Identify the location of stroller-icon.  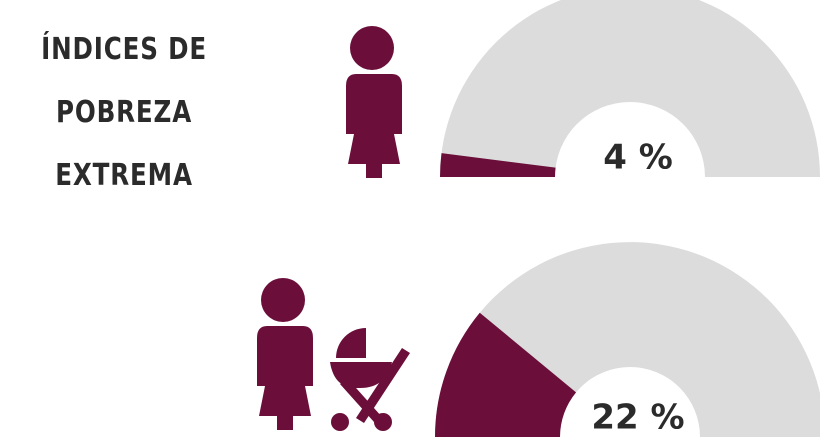
(370, 379).